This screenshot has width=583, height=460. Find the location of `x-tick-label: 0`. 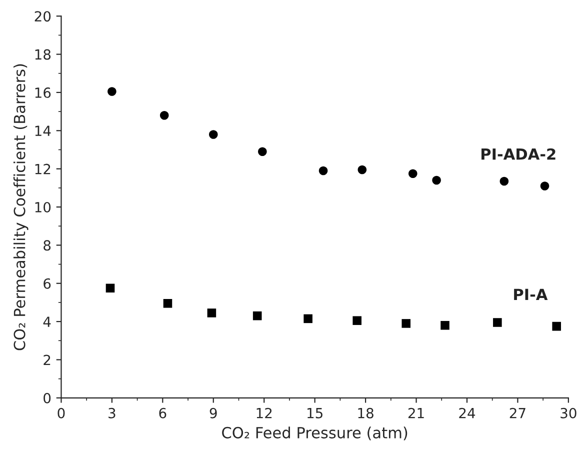

x-tick-label: 0 is located at coordinates (61, 413).